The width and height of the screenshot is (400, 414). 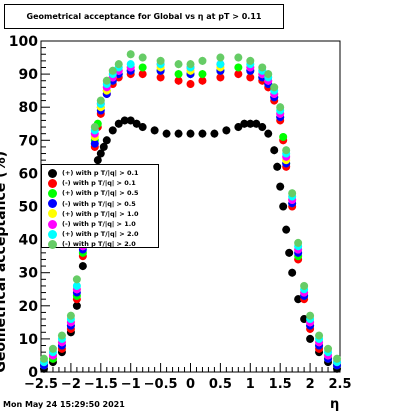 What do you see at coordinates (99, 244) in the screenshot?
I see `legend-label: (-) with p T/|q| > 2.0` at bounding box center [99, 244].